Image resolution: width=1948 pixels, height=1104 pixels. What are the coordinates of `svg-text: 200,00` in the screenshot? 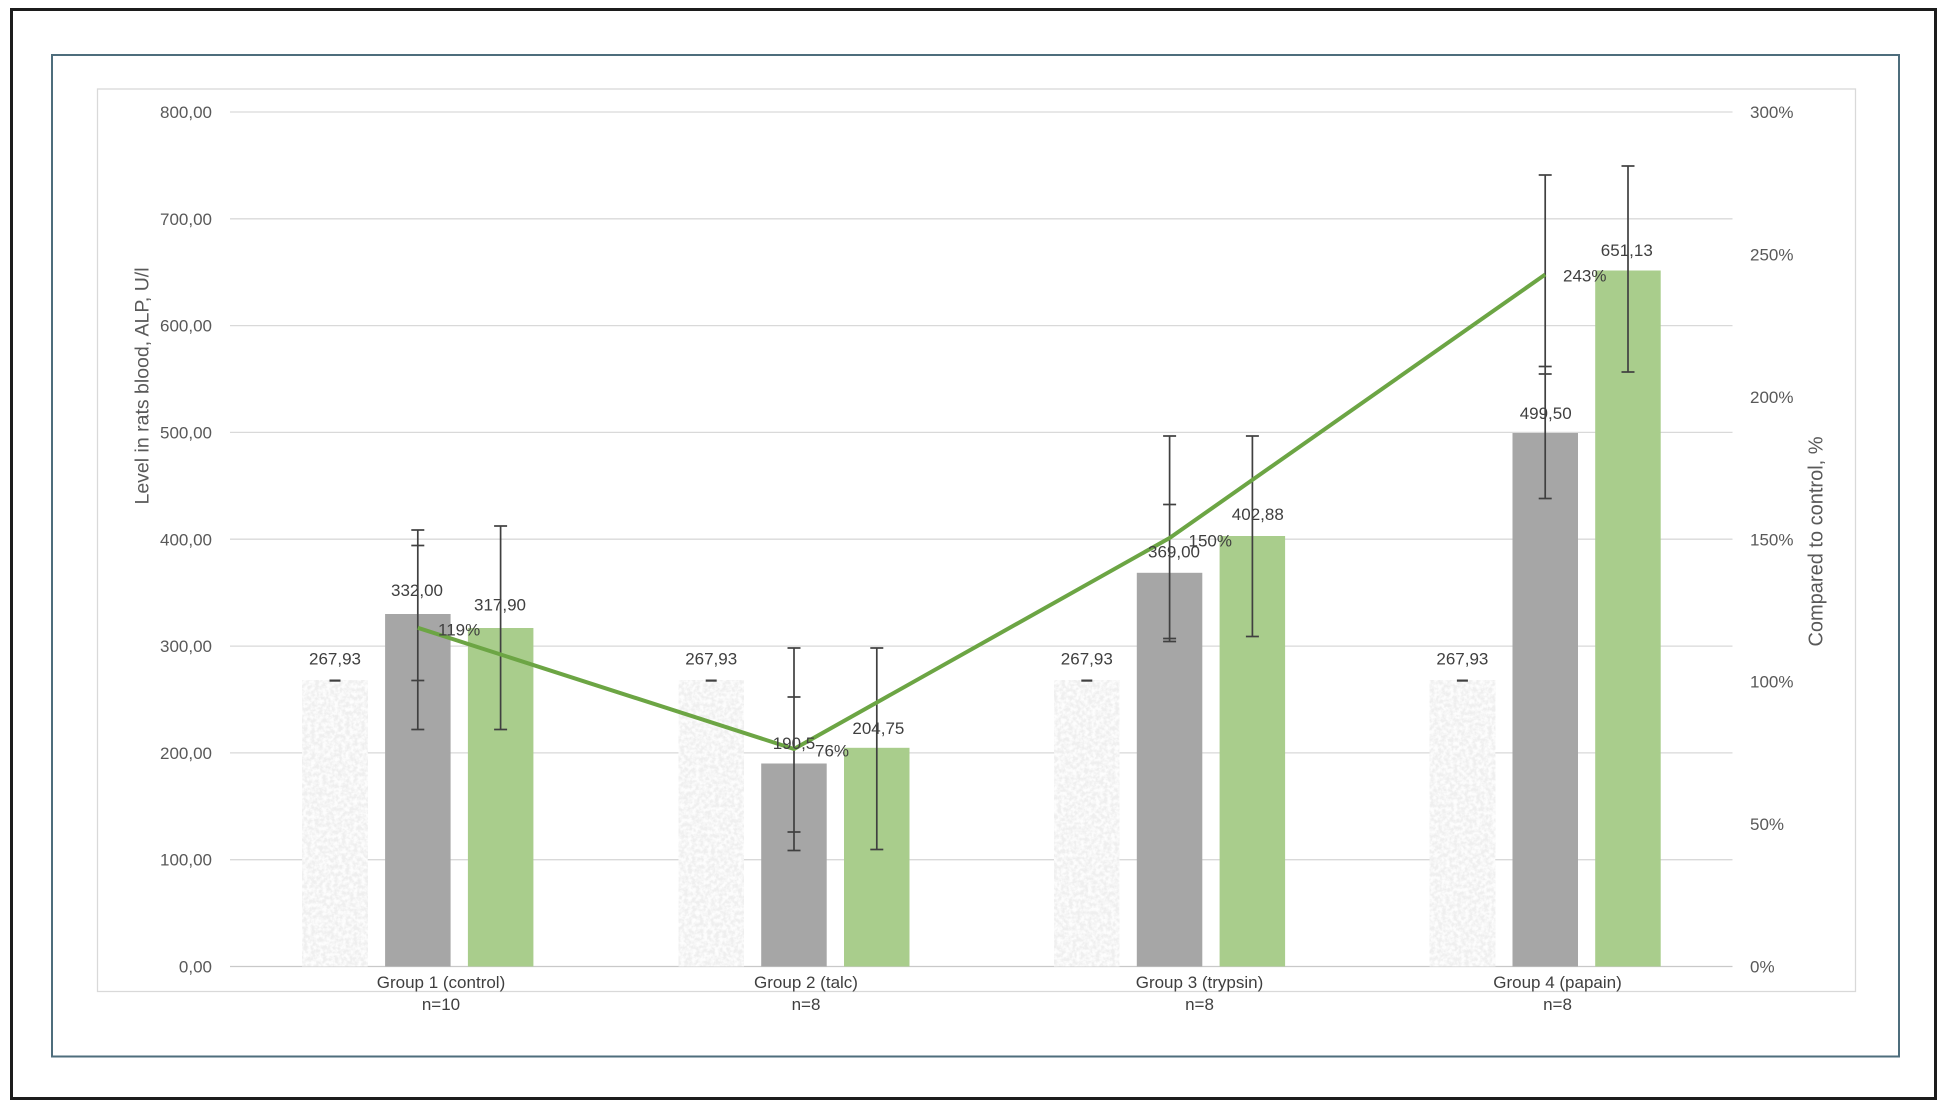 It's located at (186, 753).